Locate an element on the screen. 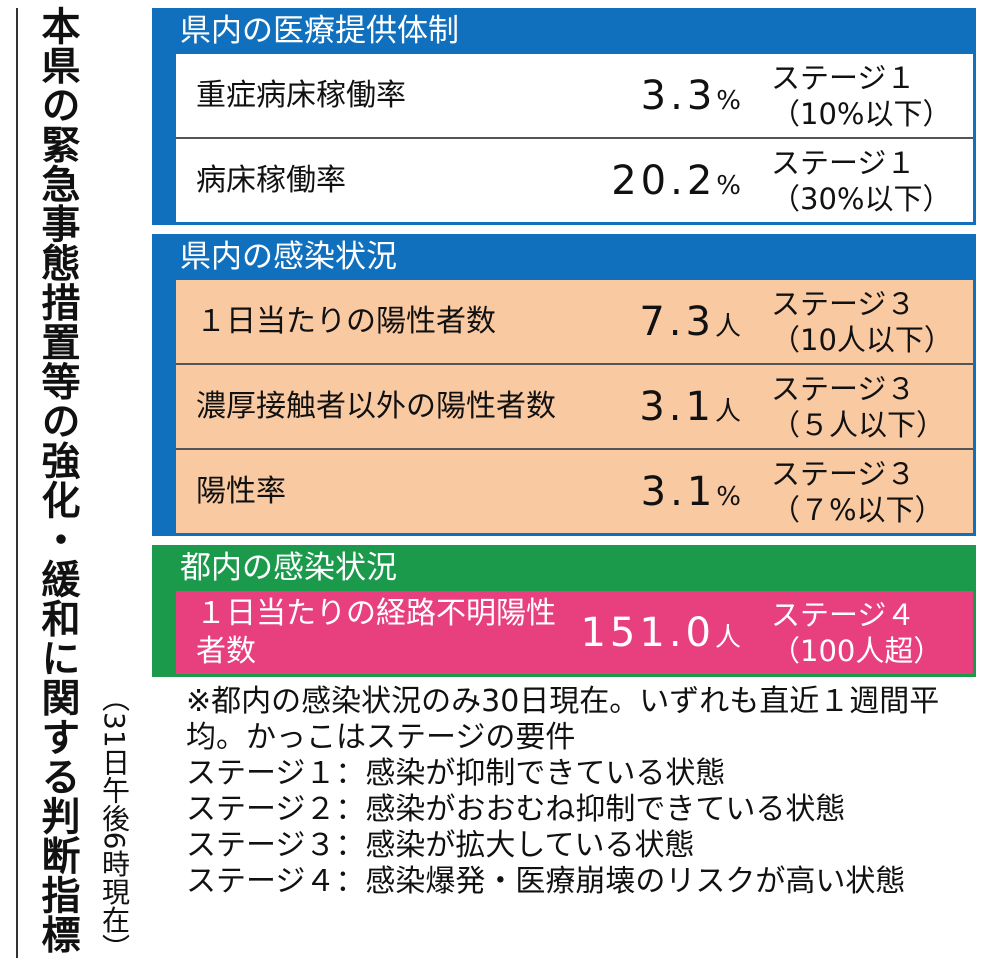  row: １日当たりの経路不明陽性者数 151.0人 ステージ４ （100人超） is located at coordinates (574, 632).